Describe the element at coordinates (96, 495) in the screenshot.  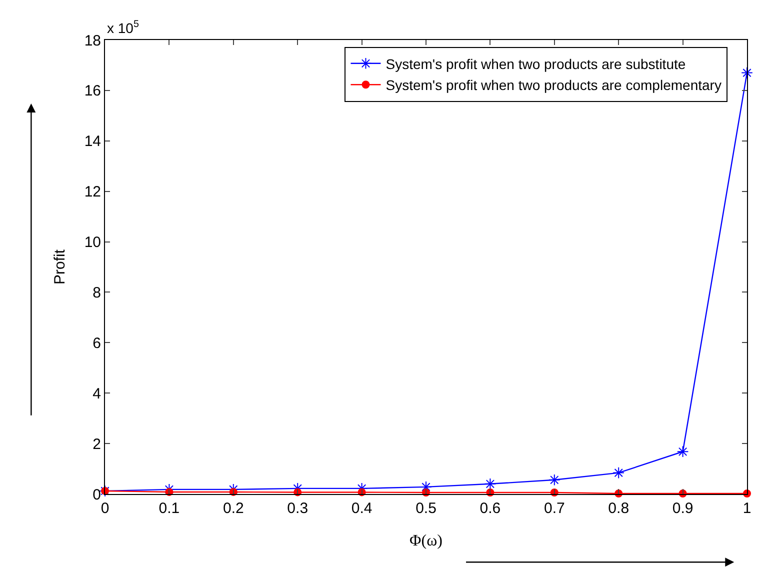
I see `y-tick-label: 0` at that location.